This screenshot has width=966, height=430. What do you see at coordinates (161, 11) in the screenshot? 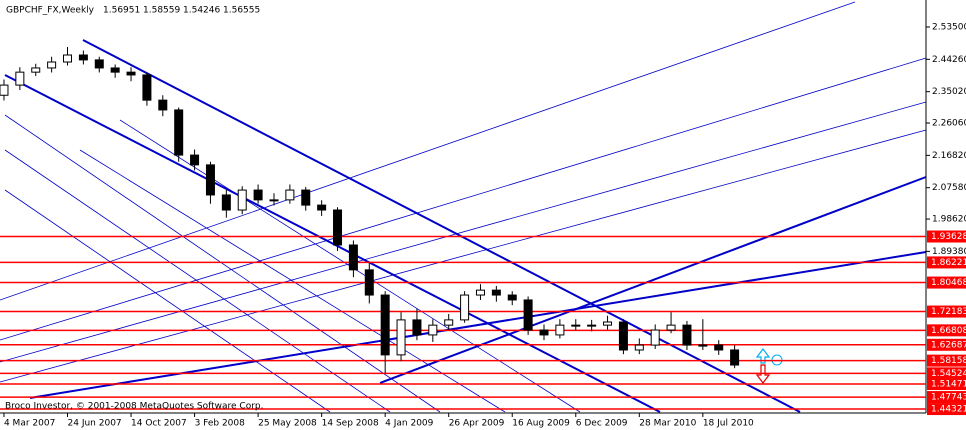
I see `header-value: 1.58559` at bounding box center [161, 11].